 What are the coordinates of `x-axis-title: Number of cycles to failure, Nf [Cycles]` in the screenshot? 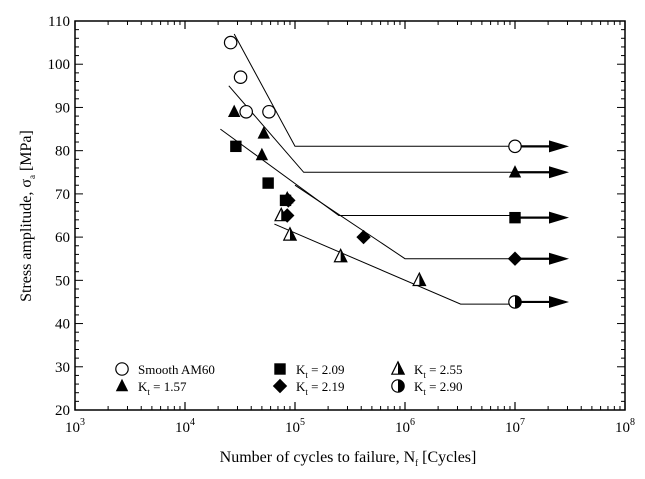 It's located at (348, 458).